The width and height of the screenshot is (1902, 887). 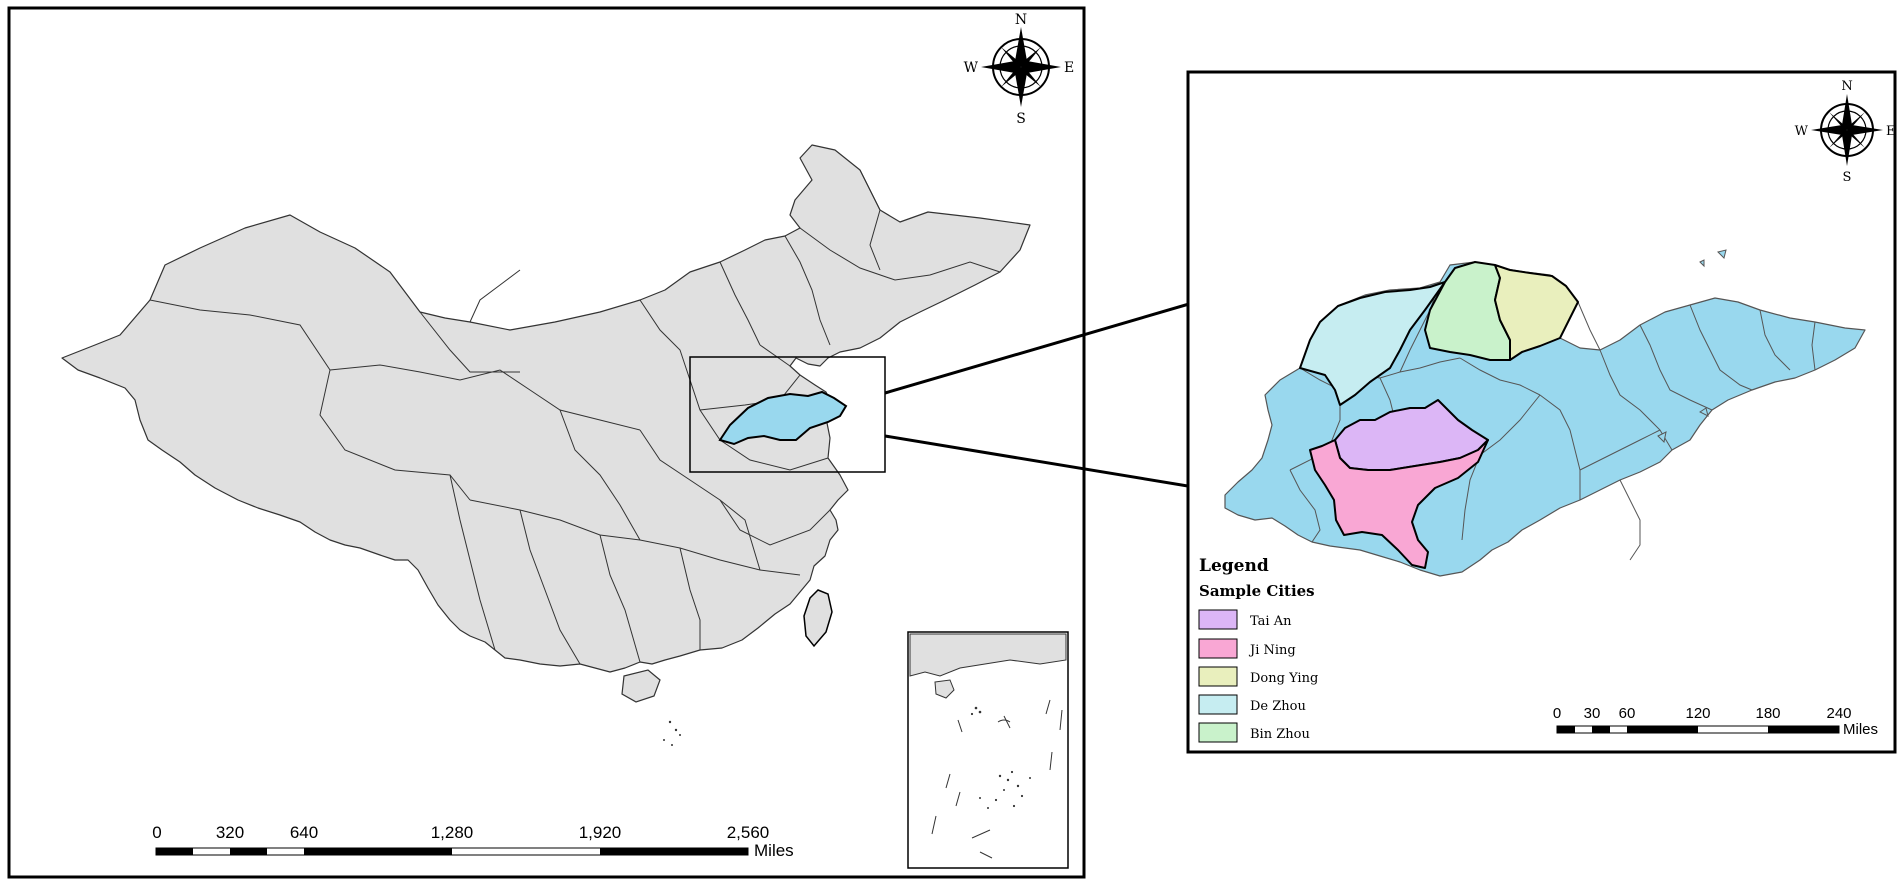 I want to click on legend-label-tai-an: Tai An, so click(x=1271, y=621).